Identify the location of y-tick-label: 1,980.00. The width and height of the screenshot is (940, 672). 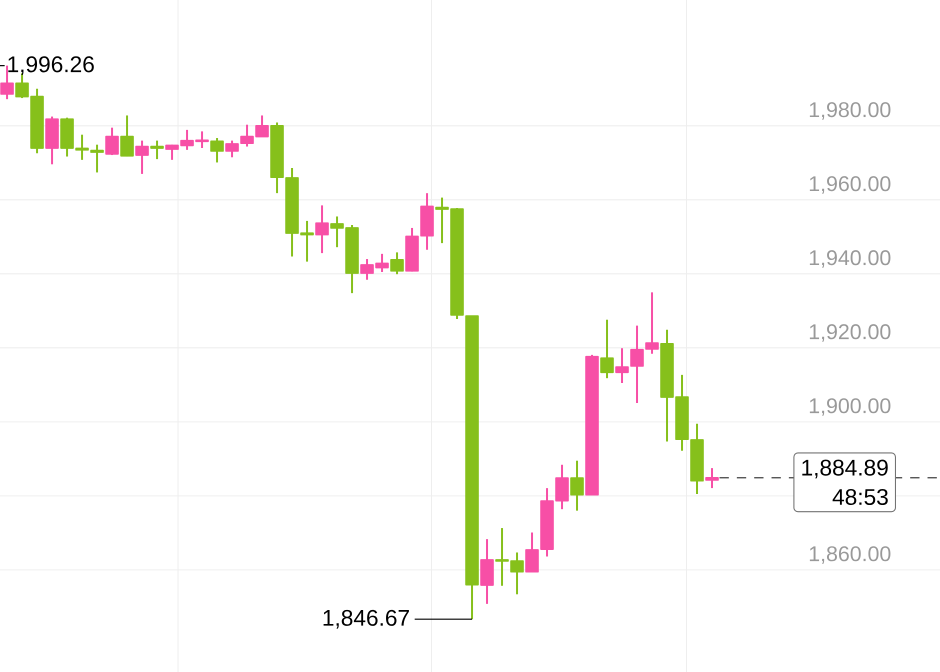
(850, 111).